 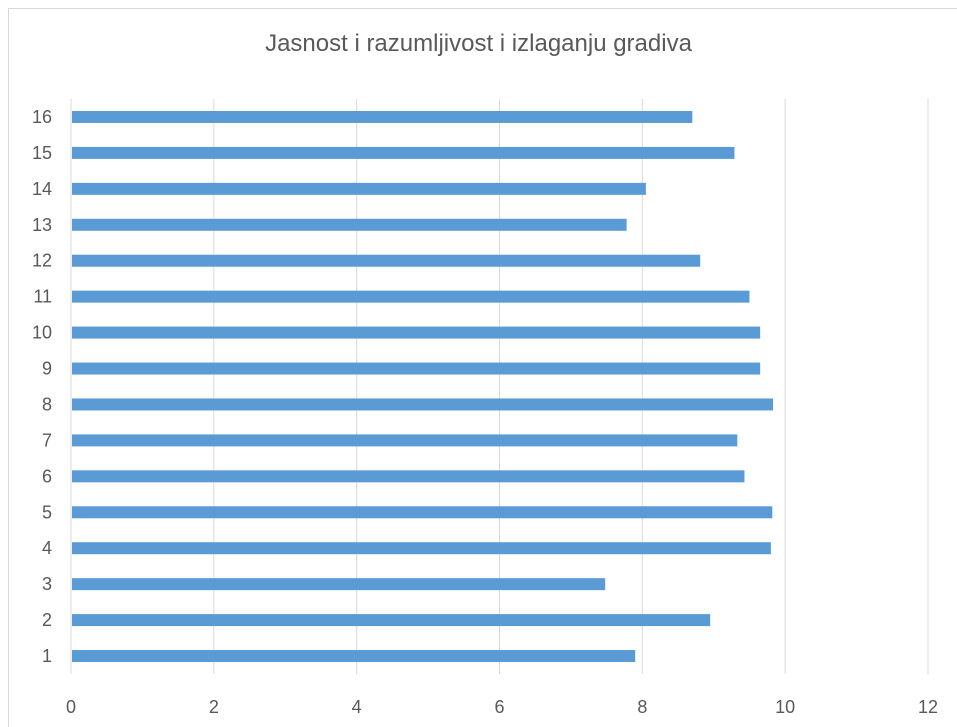 What do you see at coordinates (71, 707) in the screenshot?
I see `x-tick-label: 0` at bounding box center [71, 707].